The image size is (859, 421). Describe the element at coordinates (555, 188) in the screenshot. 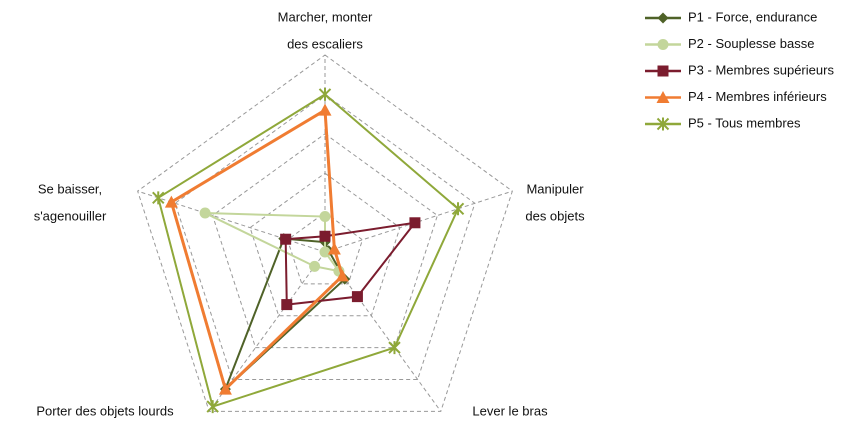

I see `axis-label: Manipuler` at that location.